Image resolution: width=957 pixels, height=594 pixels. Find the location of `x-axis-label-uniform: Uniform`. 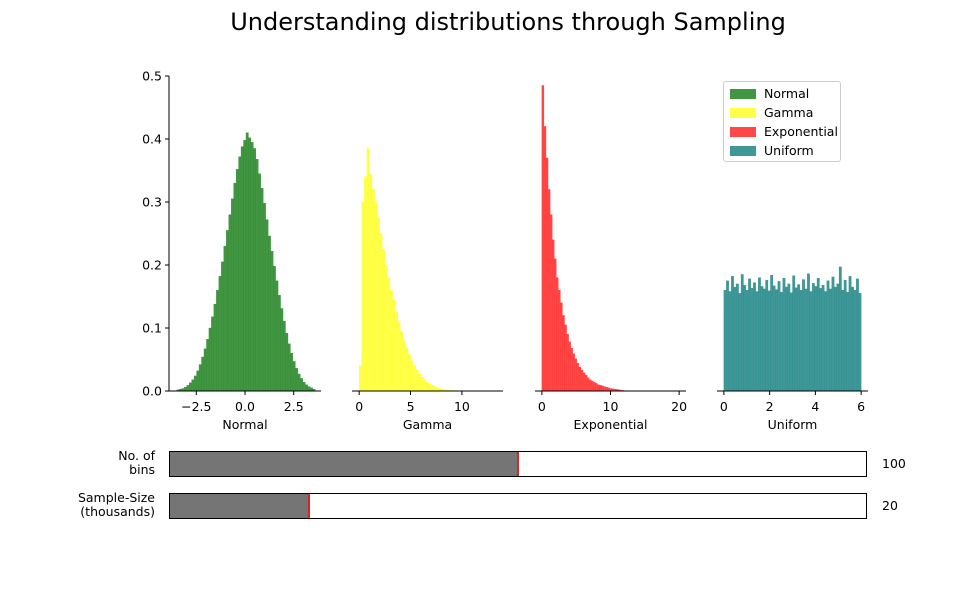

x-axis-label-uniform: Uniform is located at coordinates (793, 424).